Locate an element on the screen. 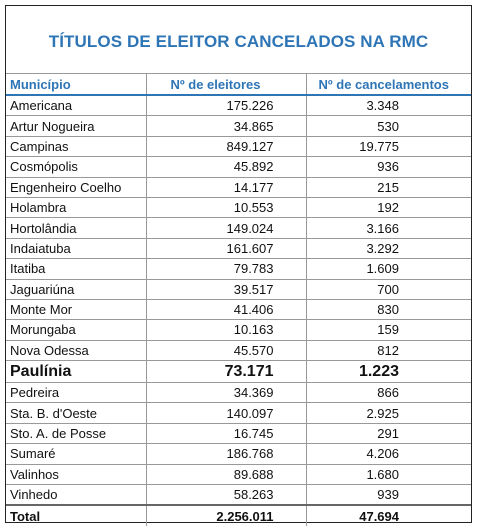 This screenshot has width=481, height=529. table-foot: Total 2.256.011 47.694 is located at coordinates (238, 515).